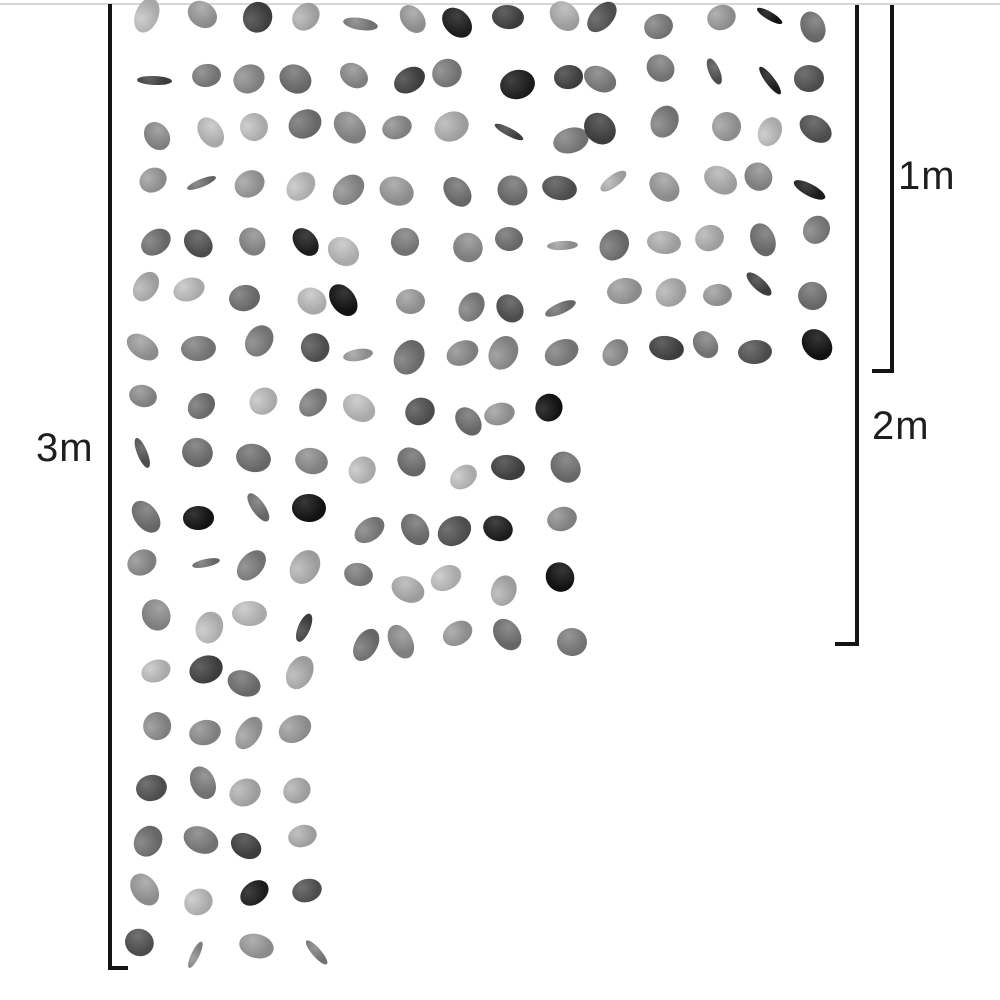 Image resolution: width=1000 pixels, height=1000 pixels. I want to click on measure-2m-label: 2m, so click(901, 426).